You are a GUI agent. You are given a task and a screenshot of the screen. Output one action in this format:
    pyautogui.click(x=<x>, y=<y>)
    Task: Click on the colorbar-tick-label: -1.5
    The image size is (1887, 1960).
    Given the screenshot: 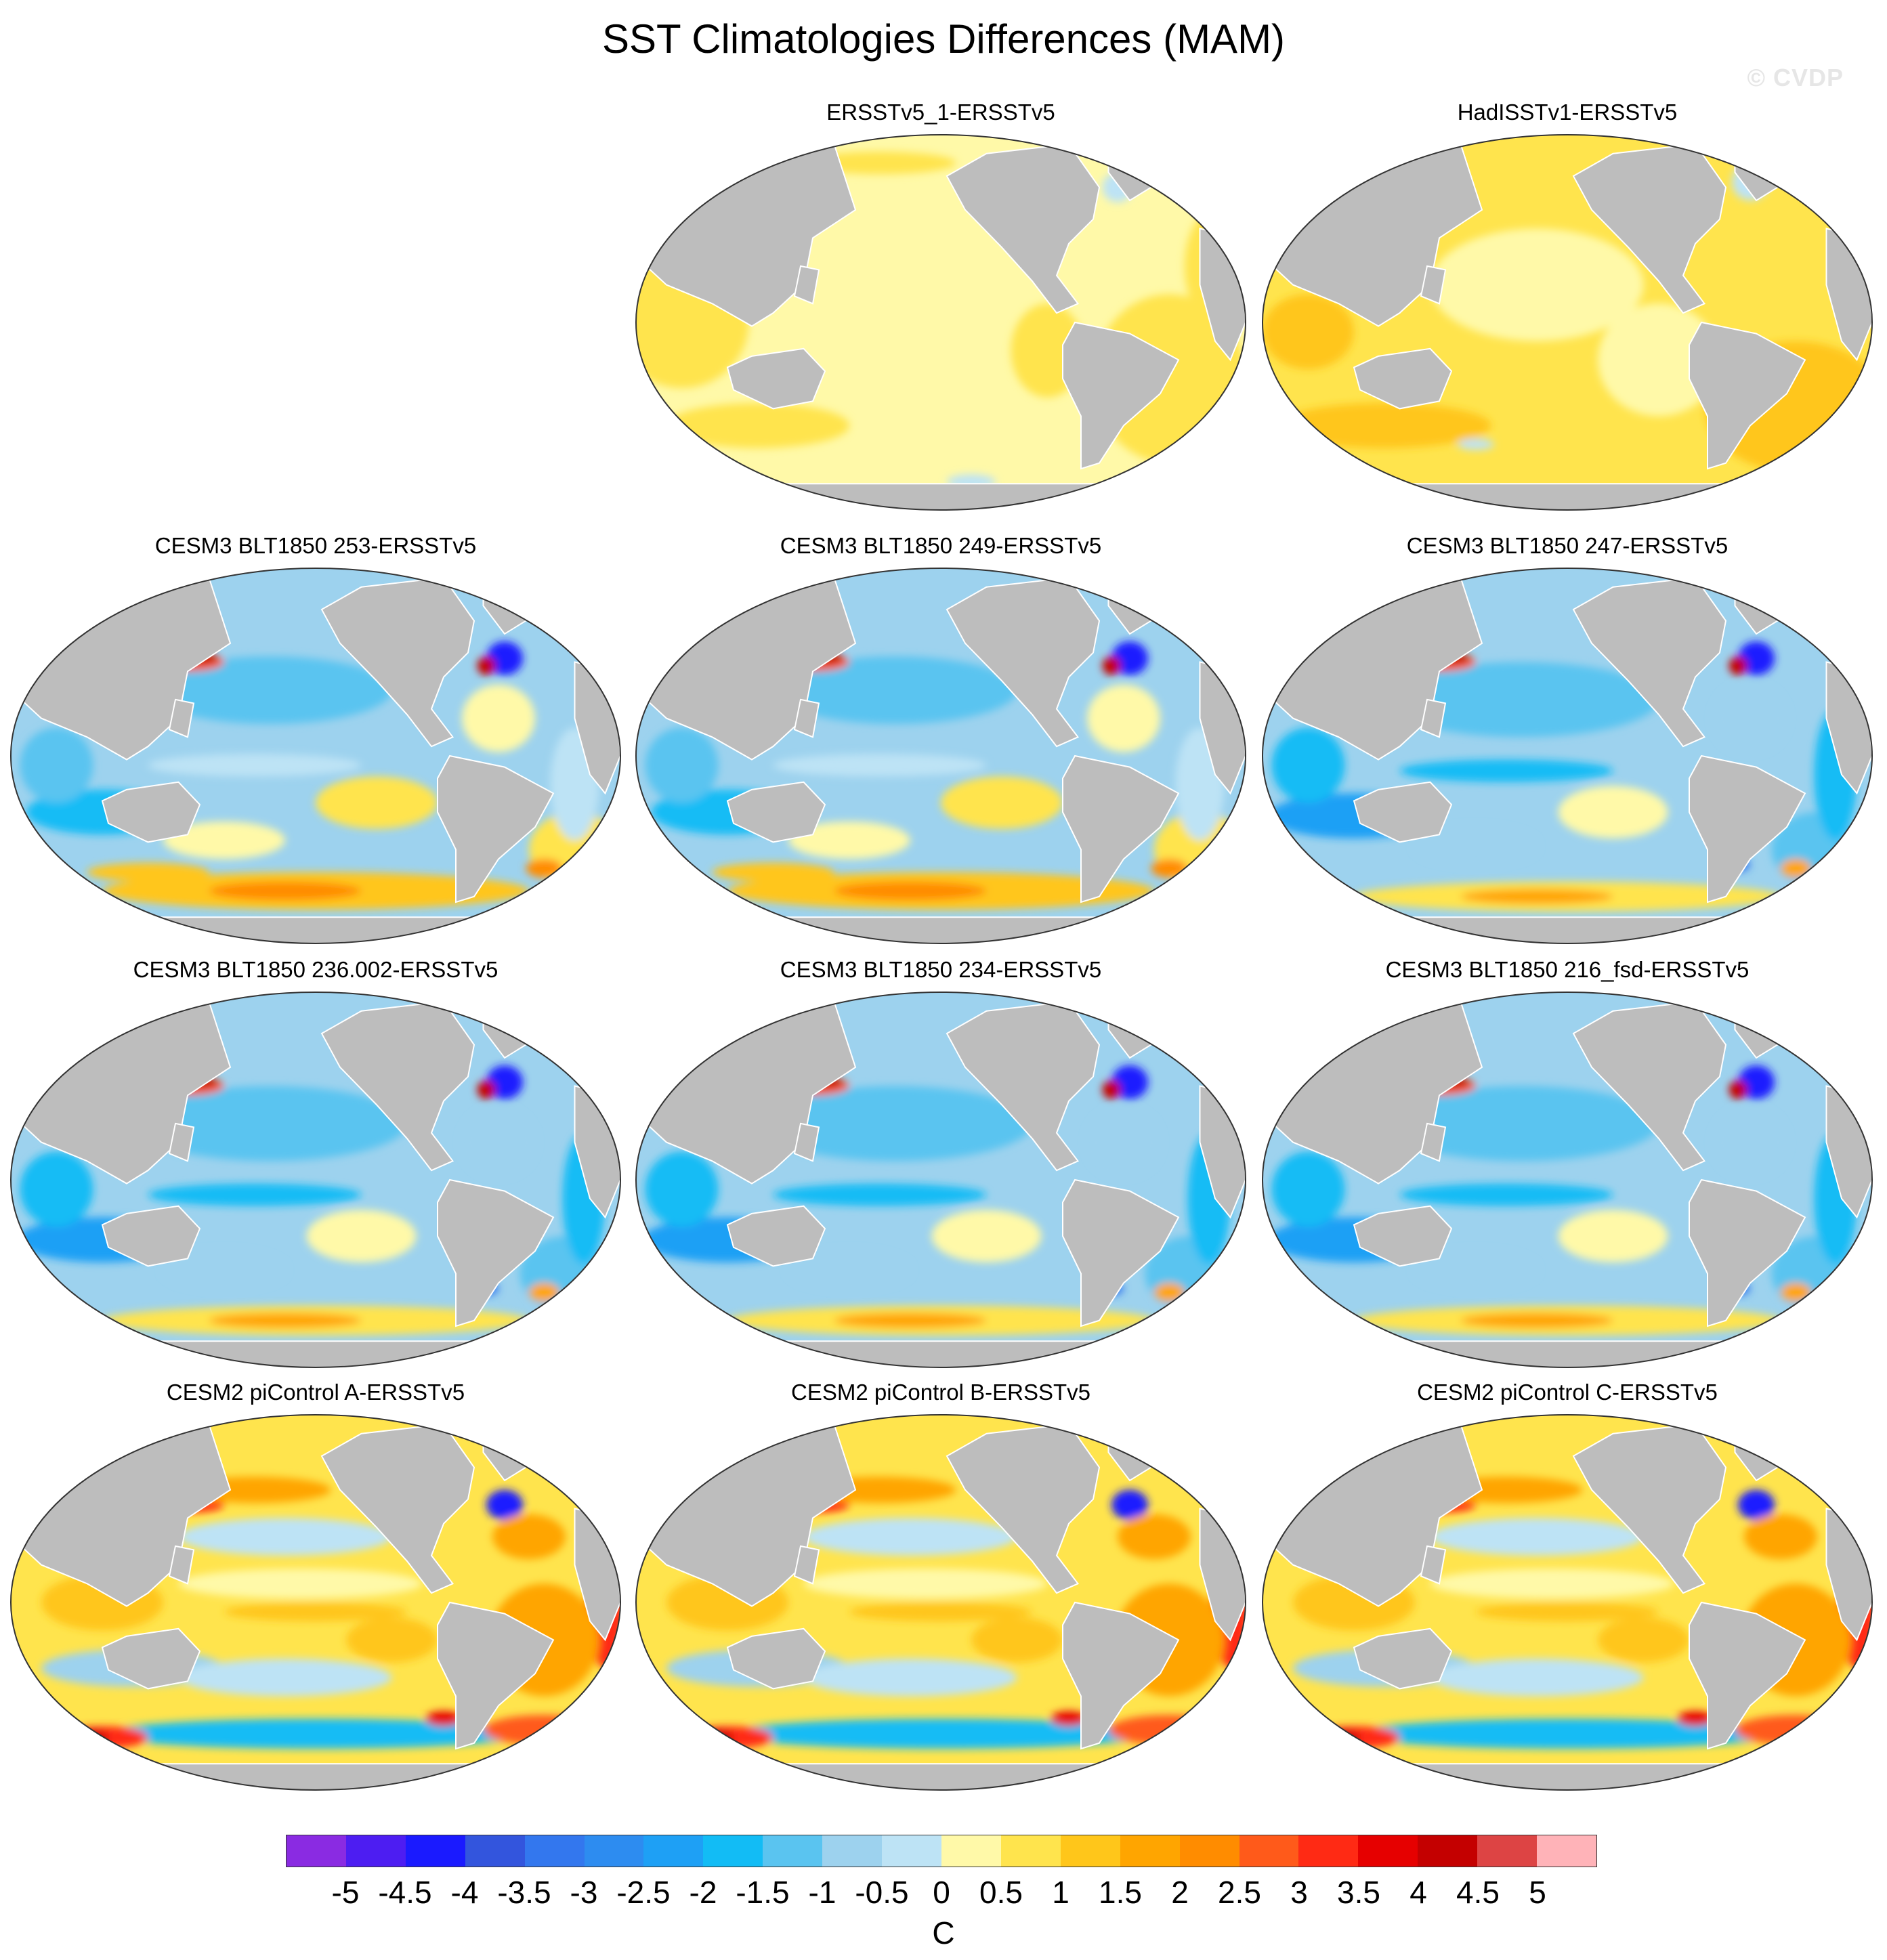 What is the action you would take?
    pyautogui.click(x=763, y=1892)
    